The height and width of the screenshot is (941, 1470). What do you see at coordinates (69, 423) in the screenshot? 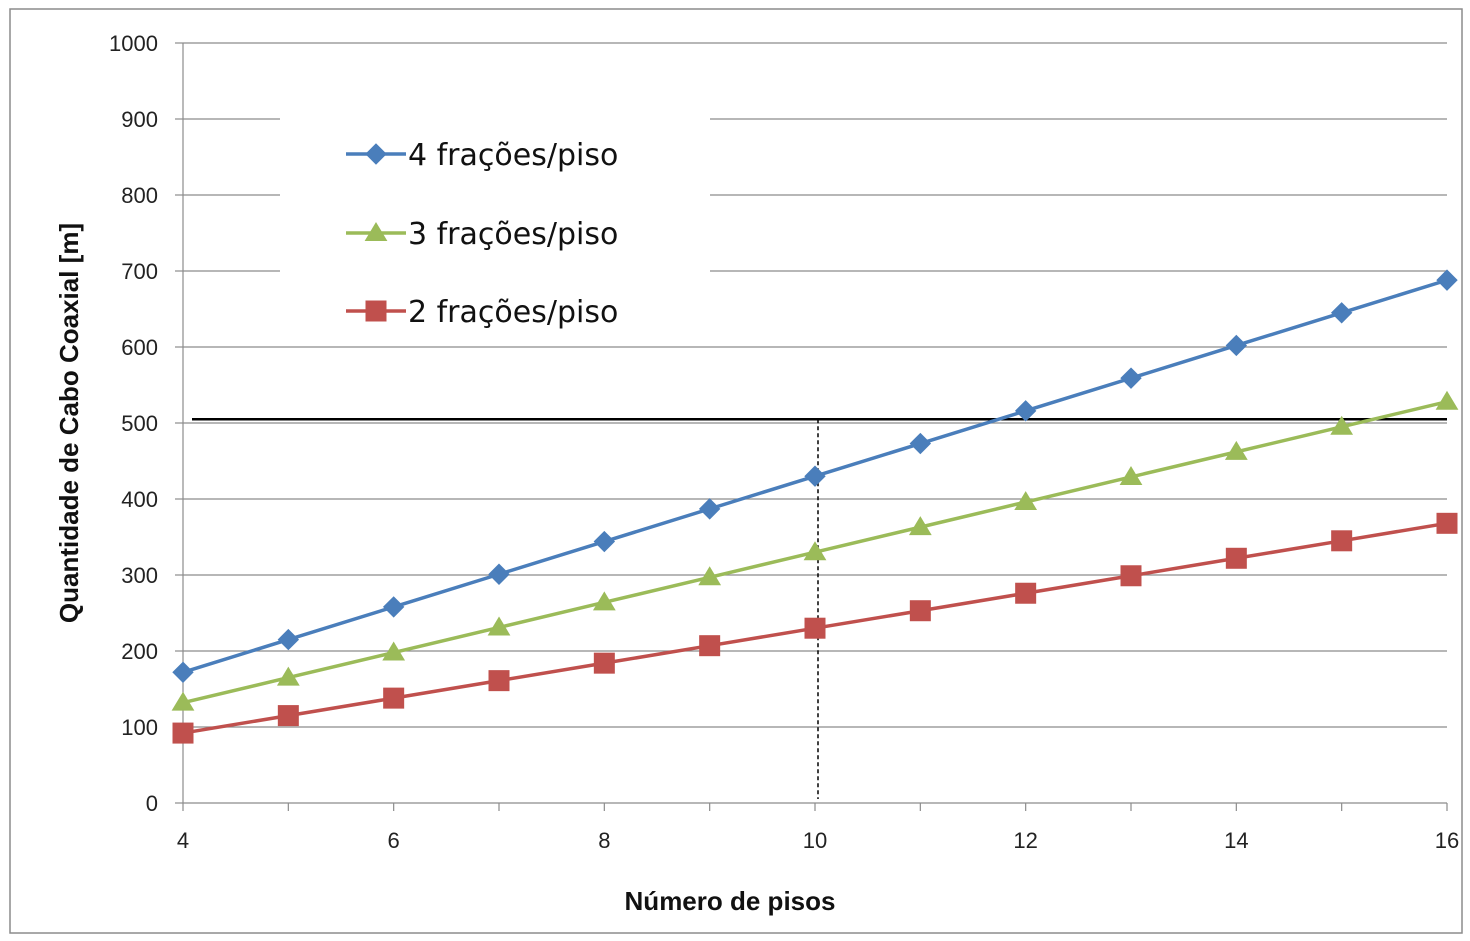
I see `y-axis-title: Quantidade de Cabo Coaxial [m]` at bounding box center [69, 423].